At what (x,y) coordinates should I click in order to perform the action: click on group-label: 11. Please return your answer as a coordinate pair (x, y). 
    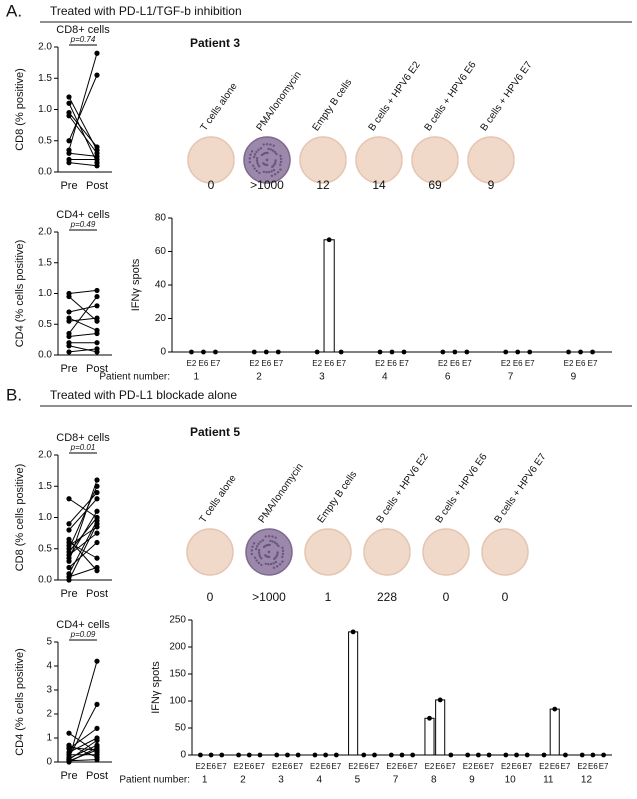
    Looking at the image, I should click on (548, 780).